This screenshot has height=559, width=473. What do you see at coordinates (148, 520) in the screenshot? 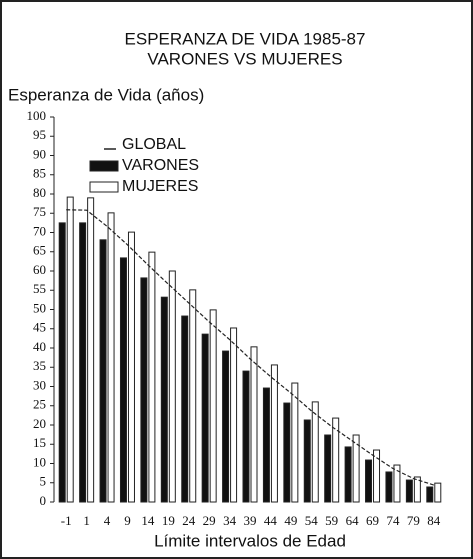
I see `x-tick-label: 14` at bounding box center [148, 520].